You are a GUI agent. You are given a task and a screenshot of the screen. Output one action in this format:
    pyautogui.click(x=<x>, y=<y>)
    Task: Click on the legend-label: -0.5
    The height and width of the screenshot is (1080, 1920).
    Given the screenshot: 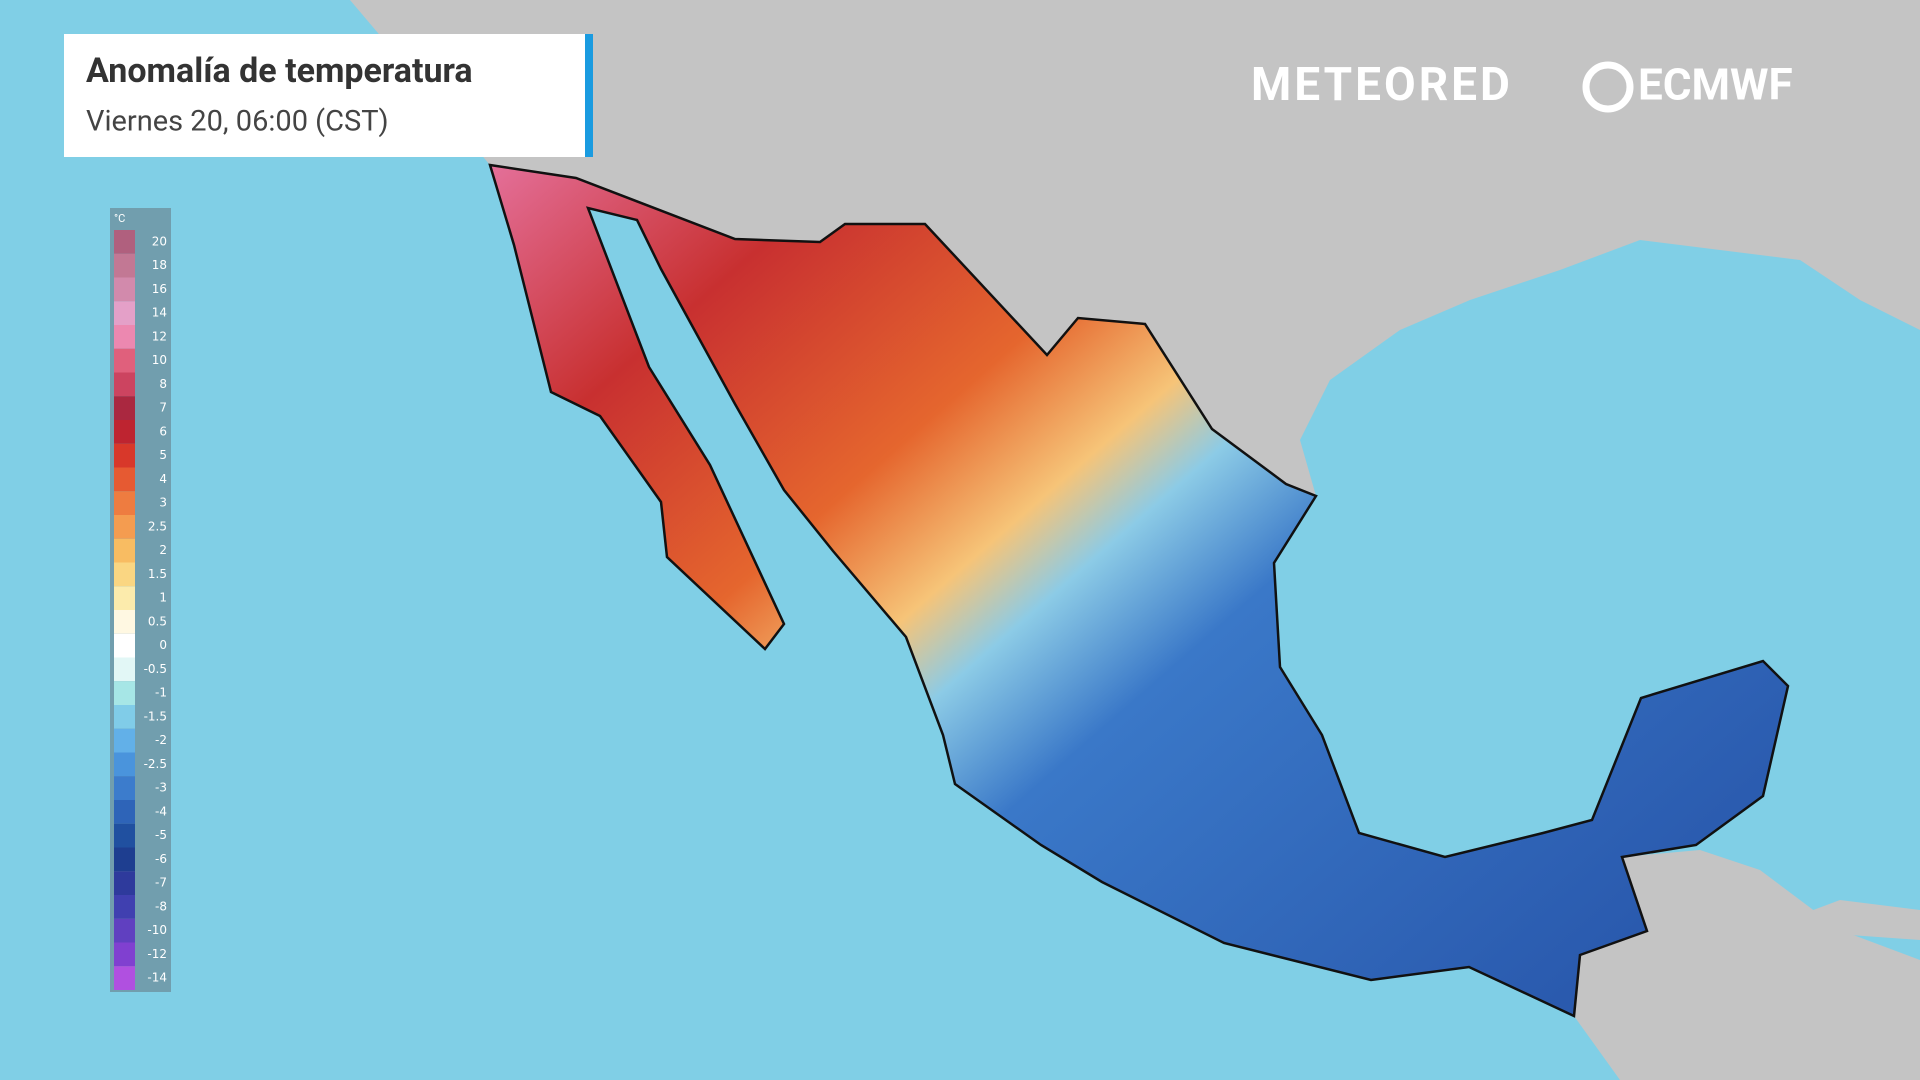 What is the action you would take?
    pyautogui.click(x=155, y=669)
    